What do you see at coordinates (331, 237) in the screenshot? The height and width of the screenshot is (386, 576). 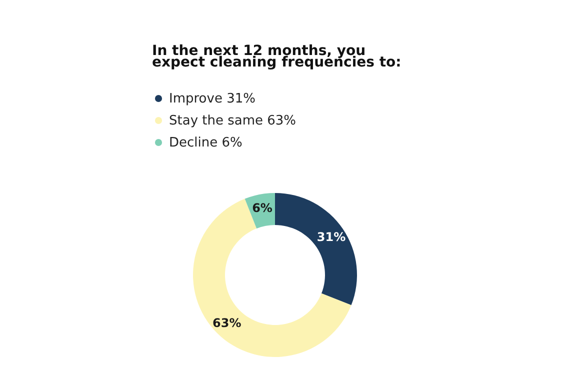 I see `data-label: 31%` at bounding box center [331, 237].